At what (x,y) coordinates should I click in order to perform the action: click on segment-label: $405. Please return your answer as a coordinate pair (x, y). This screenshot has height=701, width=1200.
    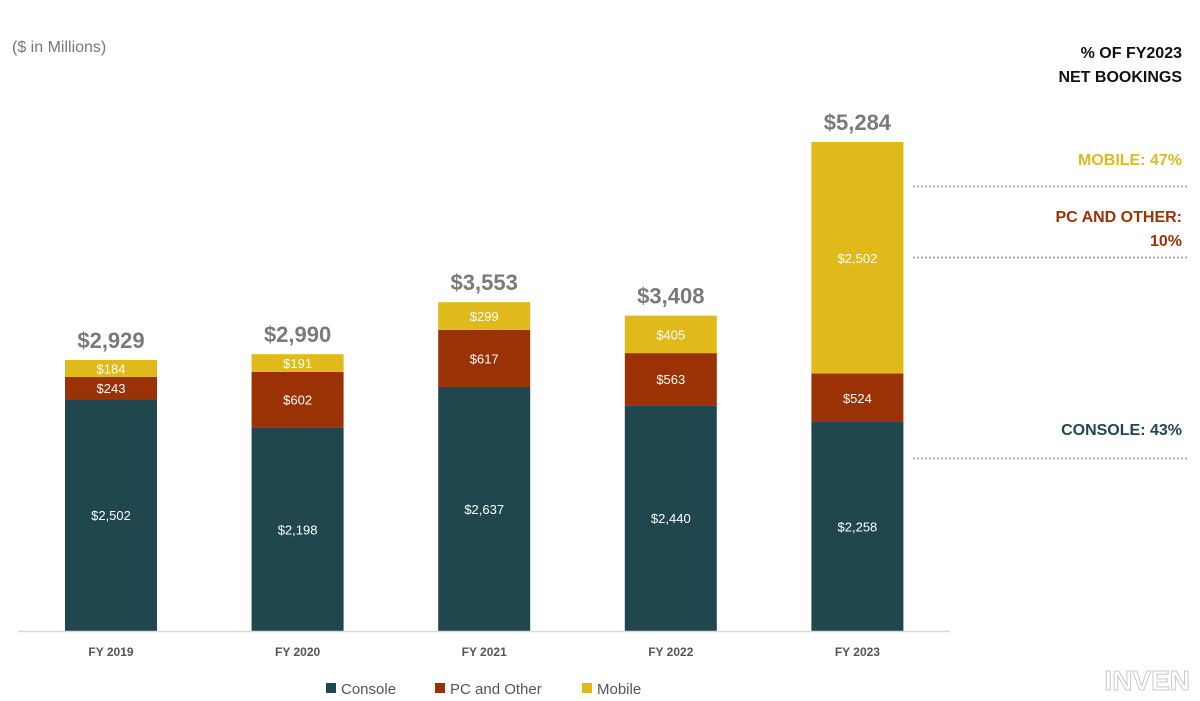
    Looking at the image, I should click on (670, 334).